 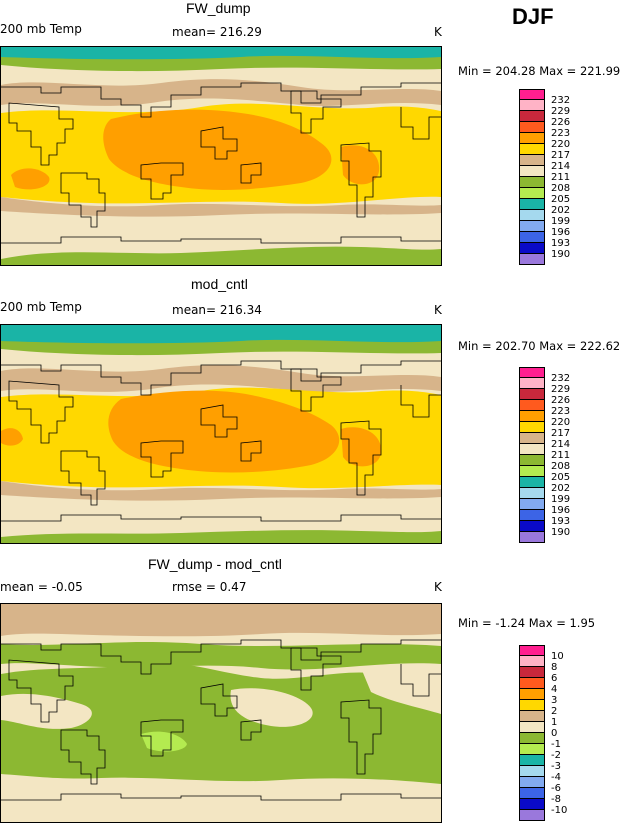 I want to click on panel3-title: FW_dump - mod_cntl, so click(x=215, y=564).